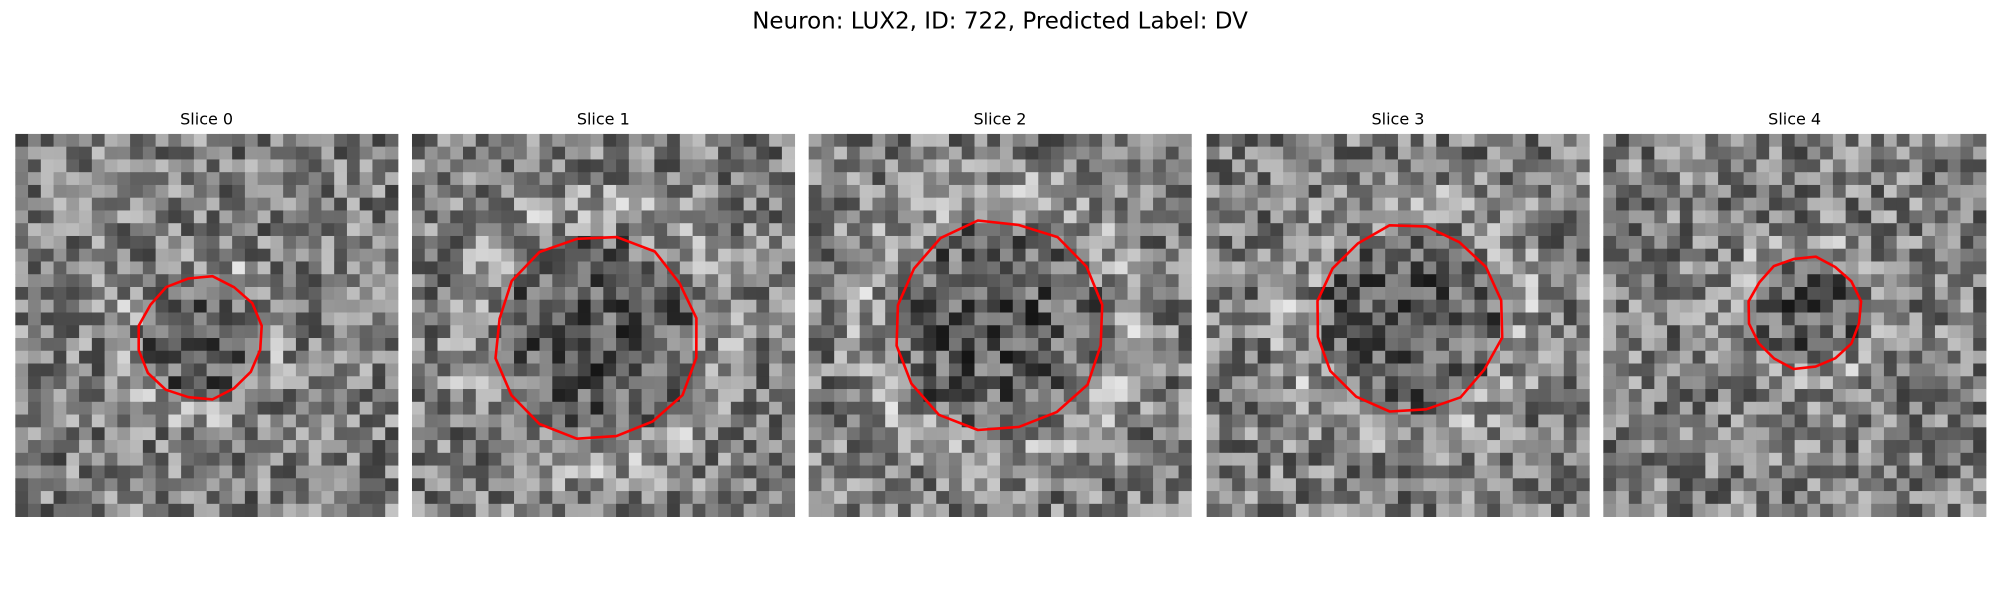 The width and height of the screenshot is (2000, 600). I want to click on panel: Slice 3, so click(1398, 313).